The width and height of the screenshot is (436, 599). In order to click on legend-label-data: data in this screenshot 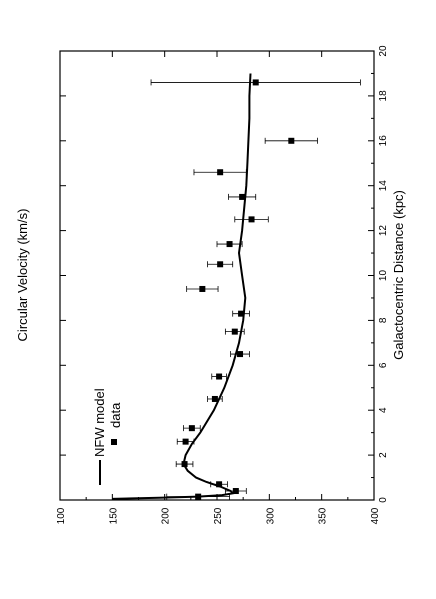, I will do `click(115, 415)`.